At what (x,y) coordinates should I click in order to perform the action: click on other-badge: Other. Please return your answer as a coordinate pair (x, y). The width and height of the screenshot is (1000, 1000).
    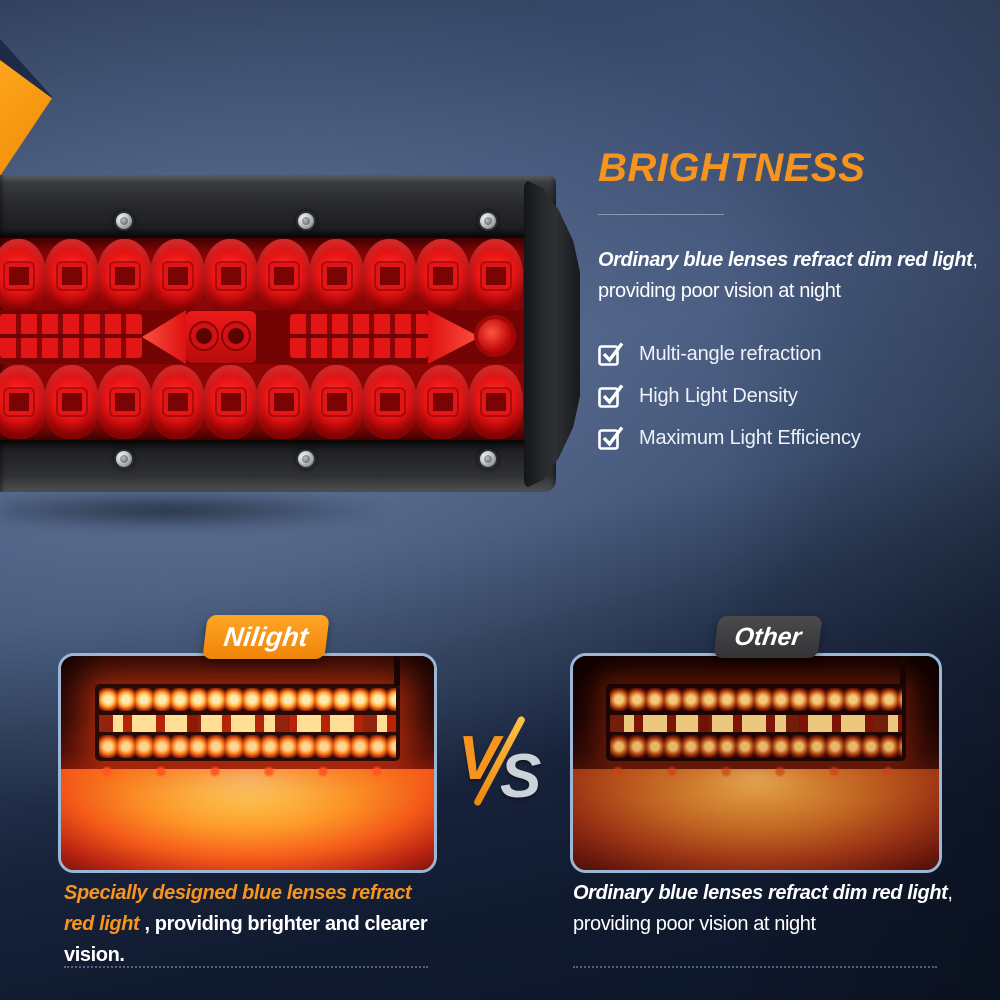
    Looking at the image, I should click on (768, 637).